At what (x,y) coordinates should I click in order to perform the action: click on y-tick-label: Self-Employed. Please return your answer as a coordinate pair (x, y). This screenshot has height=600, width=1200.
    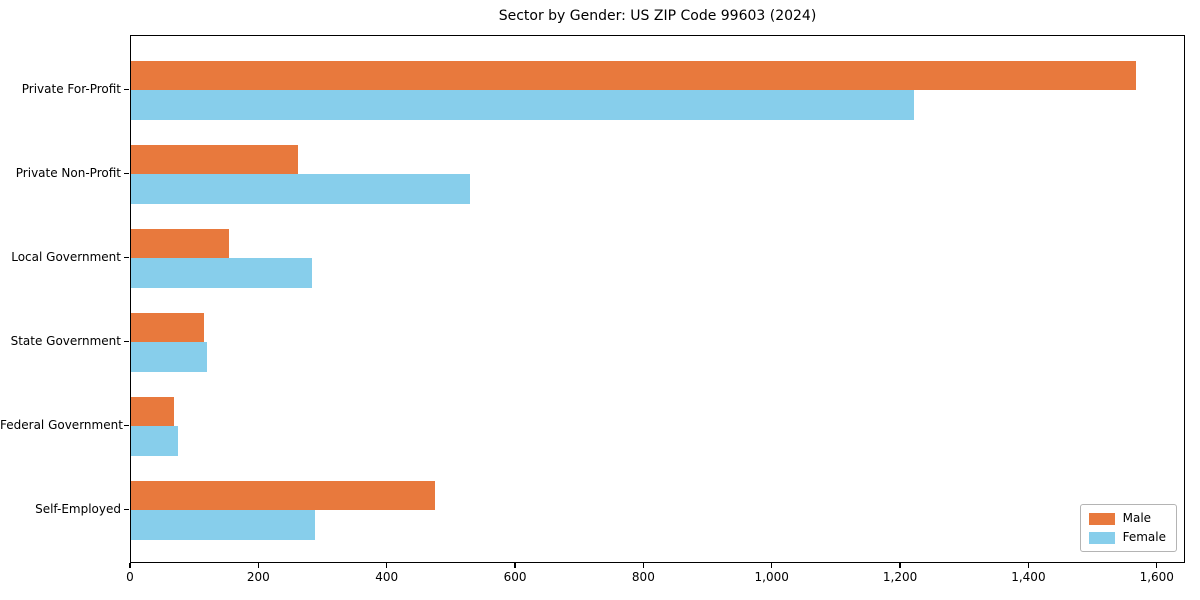
    Looking at the image, I should click on (78, 509).